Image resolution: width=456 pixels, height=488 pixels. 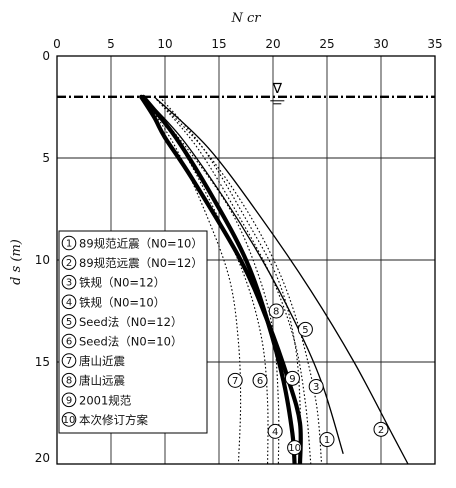 I want to click on series-marker-label: 9, so click(x=292, y=379).